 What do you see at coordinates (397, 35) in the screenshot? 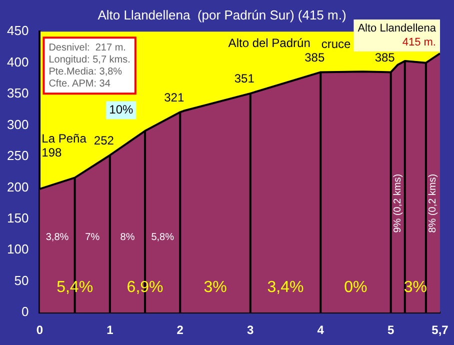
I see `annotation: Alto Llandellena 415 m.` at bounding box center [397, 35].